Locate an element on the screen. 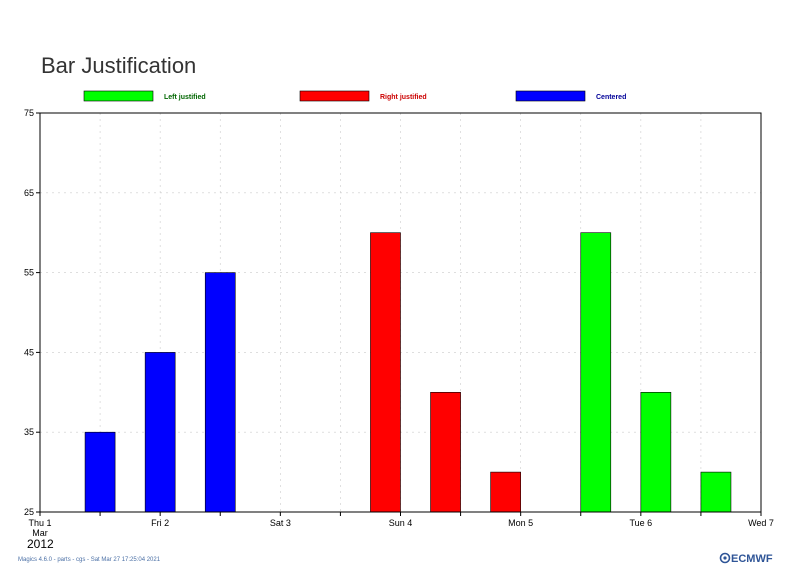  x-tick-label: Thu 1 is located at coordinates (39, 523).